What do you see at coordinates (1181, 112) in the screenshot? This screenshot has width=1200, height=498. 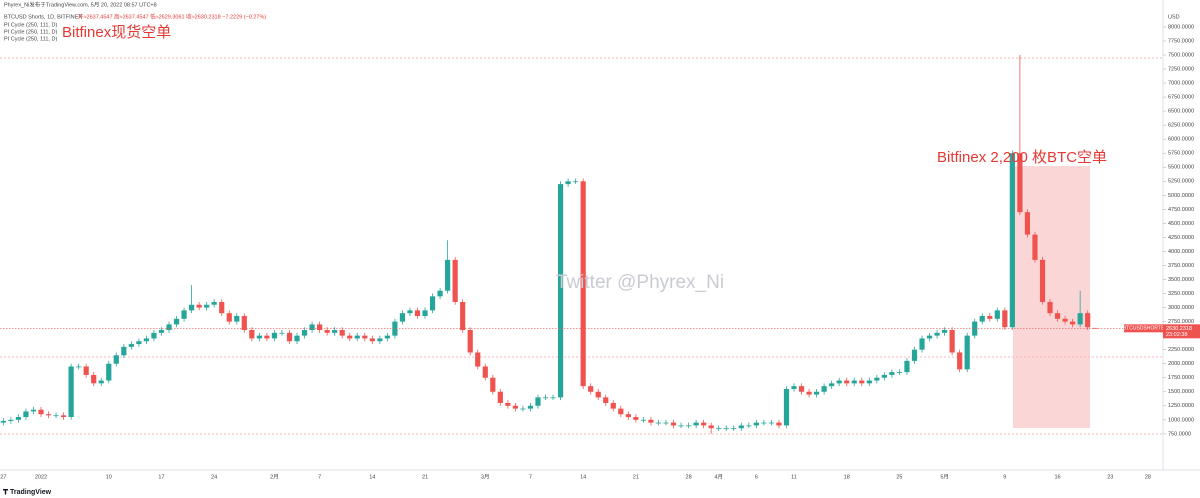 I see `y-tick-label: 6500.0000` at bounding box center [1181, 112].